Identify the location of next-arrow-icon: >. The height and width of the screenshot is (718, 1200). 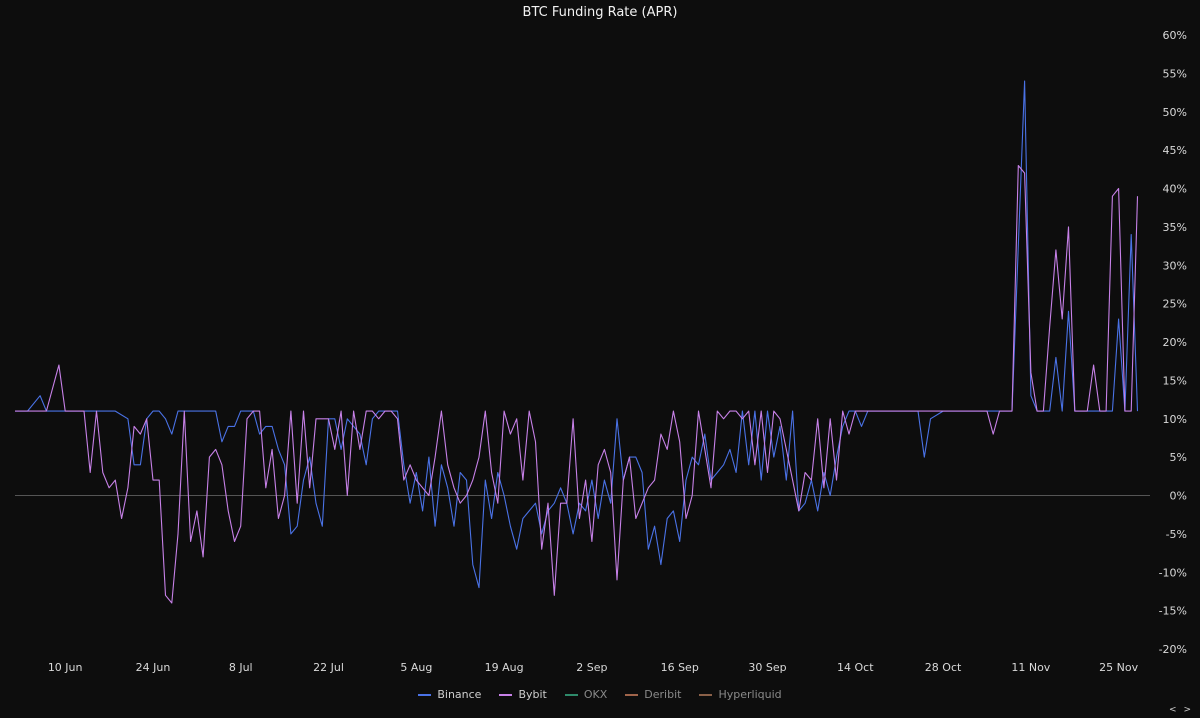
(1188, 710).